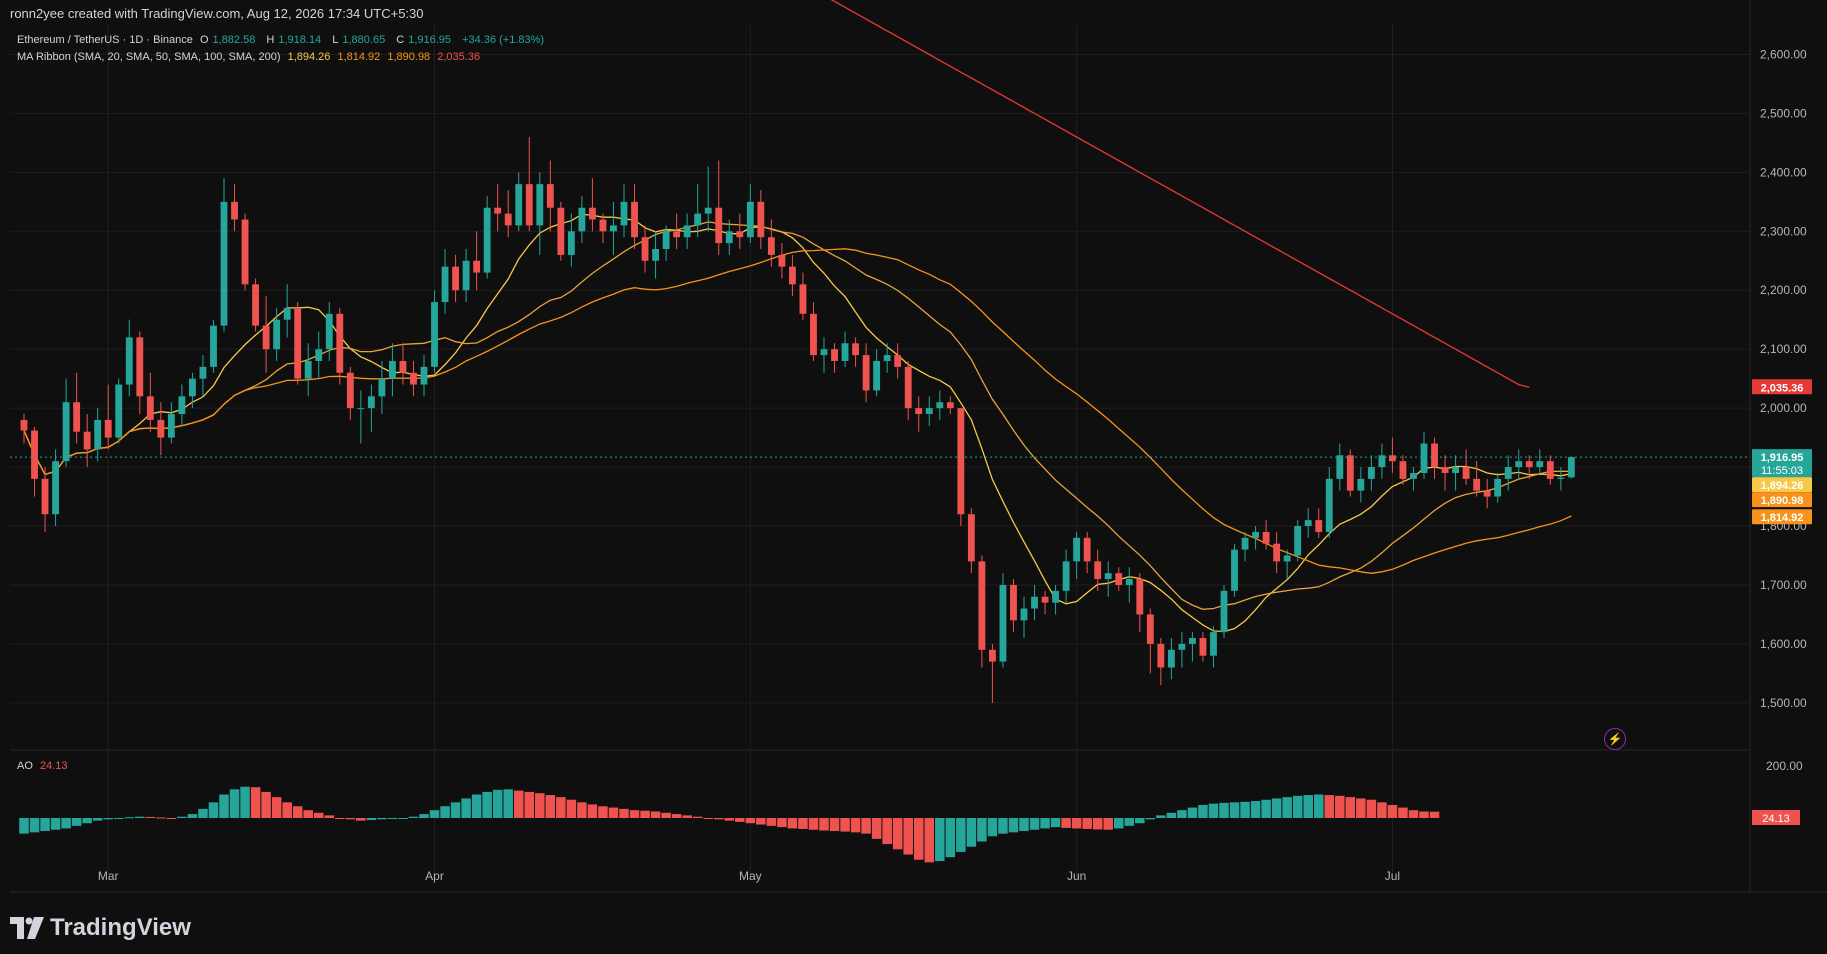 Image resolution: width=1827 pixels, height=954 pixels. What do you see at coordinates (335, 40) in the screenshot?
I see `low-label: L` at bounding box center [335, 40].